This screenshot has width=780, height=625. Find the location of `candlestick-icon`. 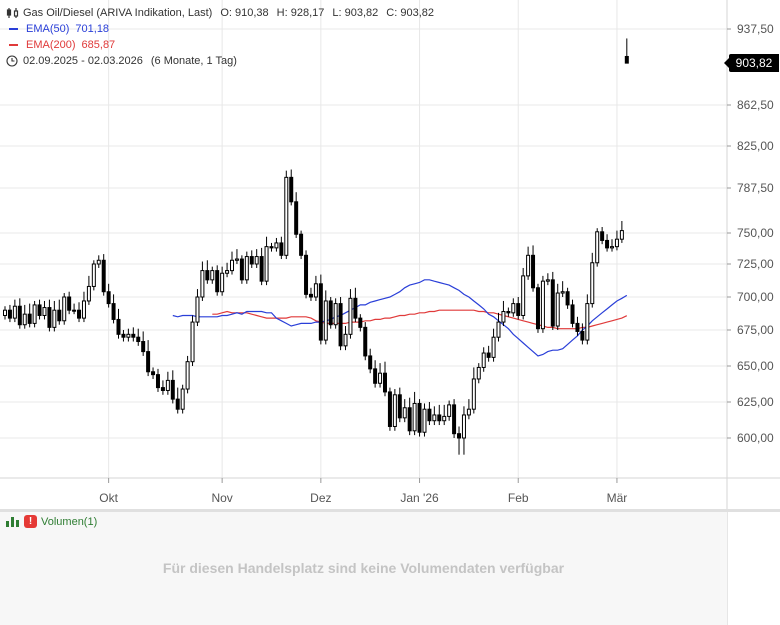

candlestick-icon is located at coordinates (13, 13).